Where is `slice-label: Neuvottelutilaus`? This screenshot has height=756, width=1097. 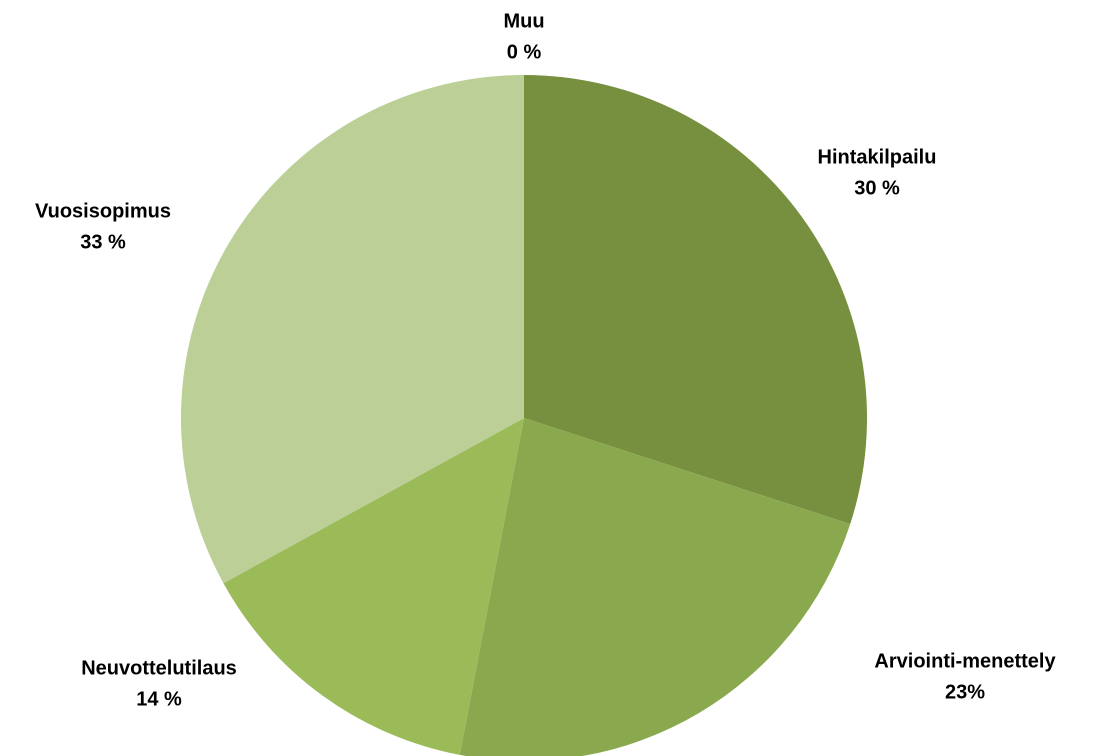 slice-label: Neuvottelutilaus is located at coordinates (159, 668).